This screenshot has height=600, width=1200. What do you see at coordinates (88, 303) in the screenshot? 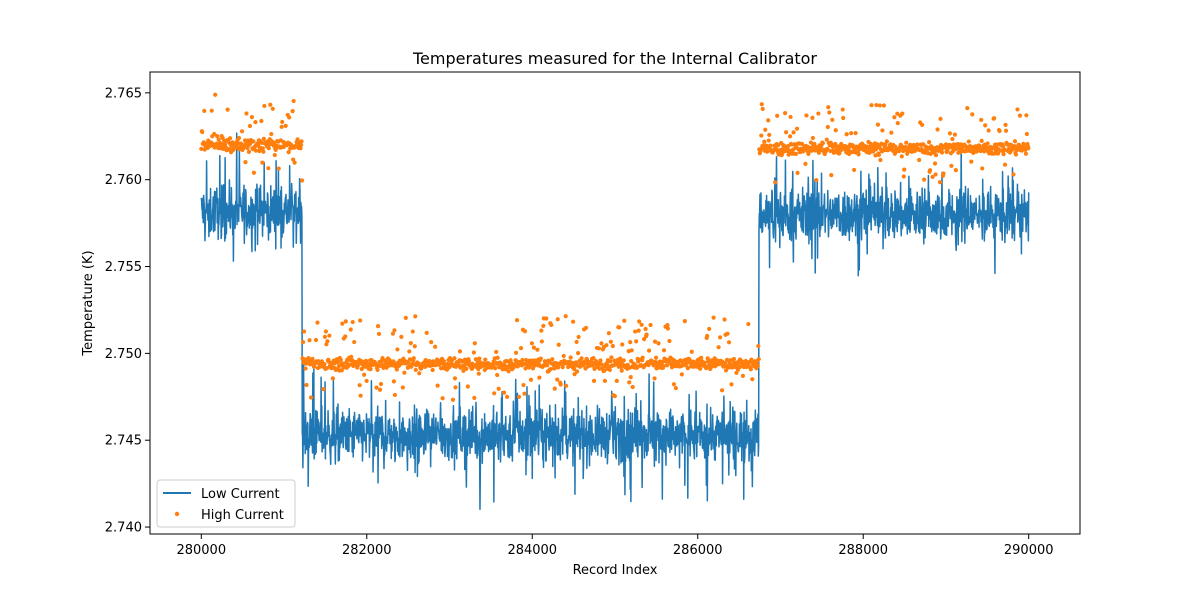
I see `y-axis-label: Temperature (K)` at bounding box center [88, 303].